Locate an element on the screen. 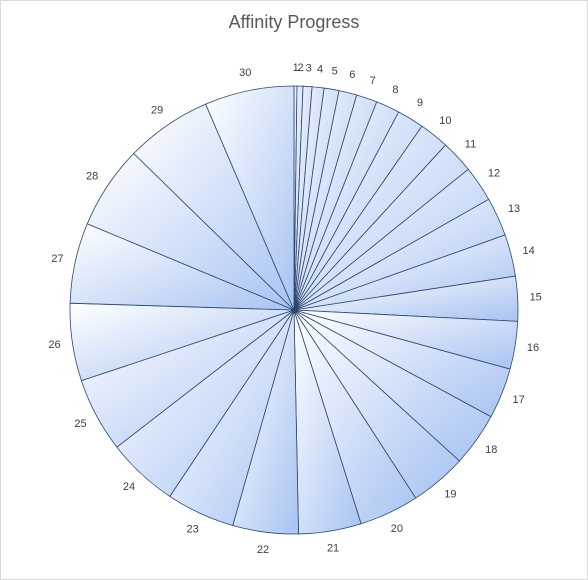  slice-label: 27 is located at coordinates (57, 259).